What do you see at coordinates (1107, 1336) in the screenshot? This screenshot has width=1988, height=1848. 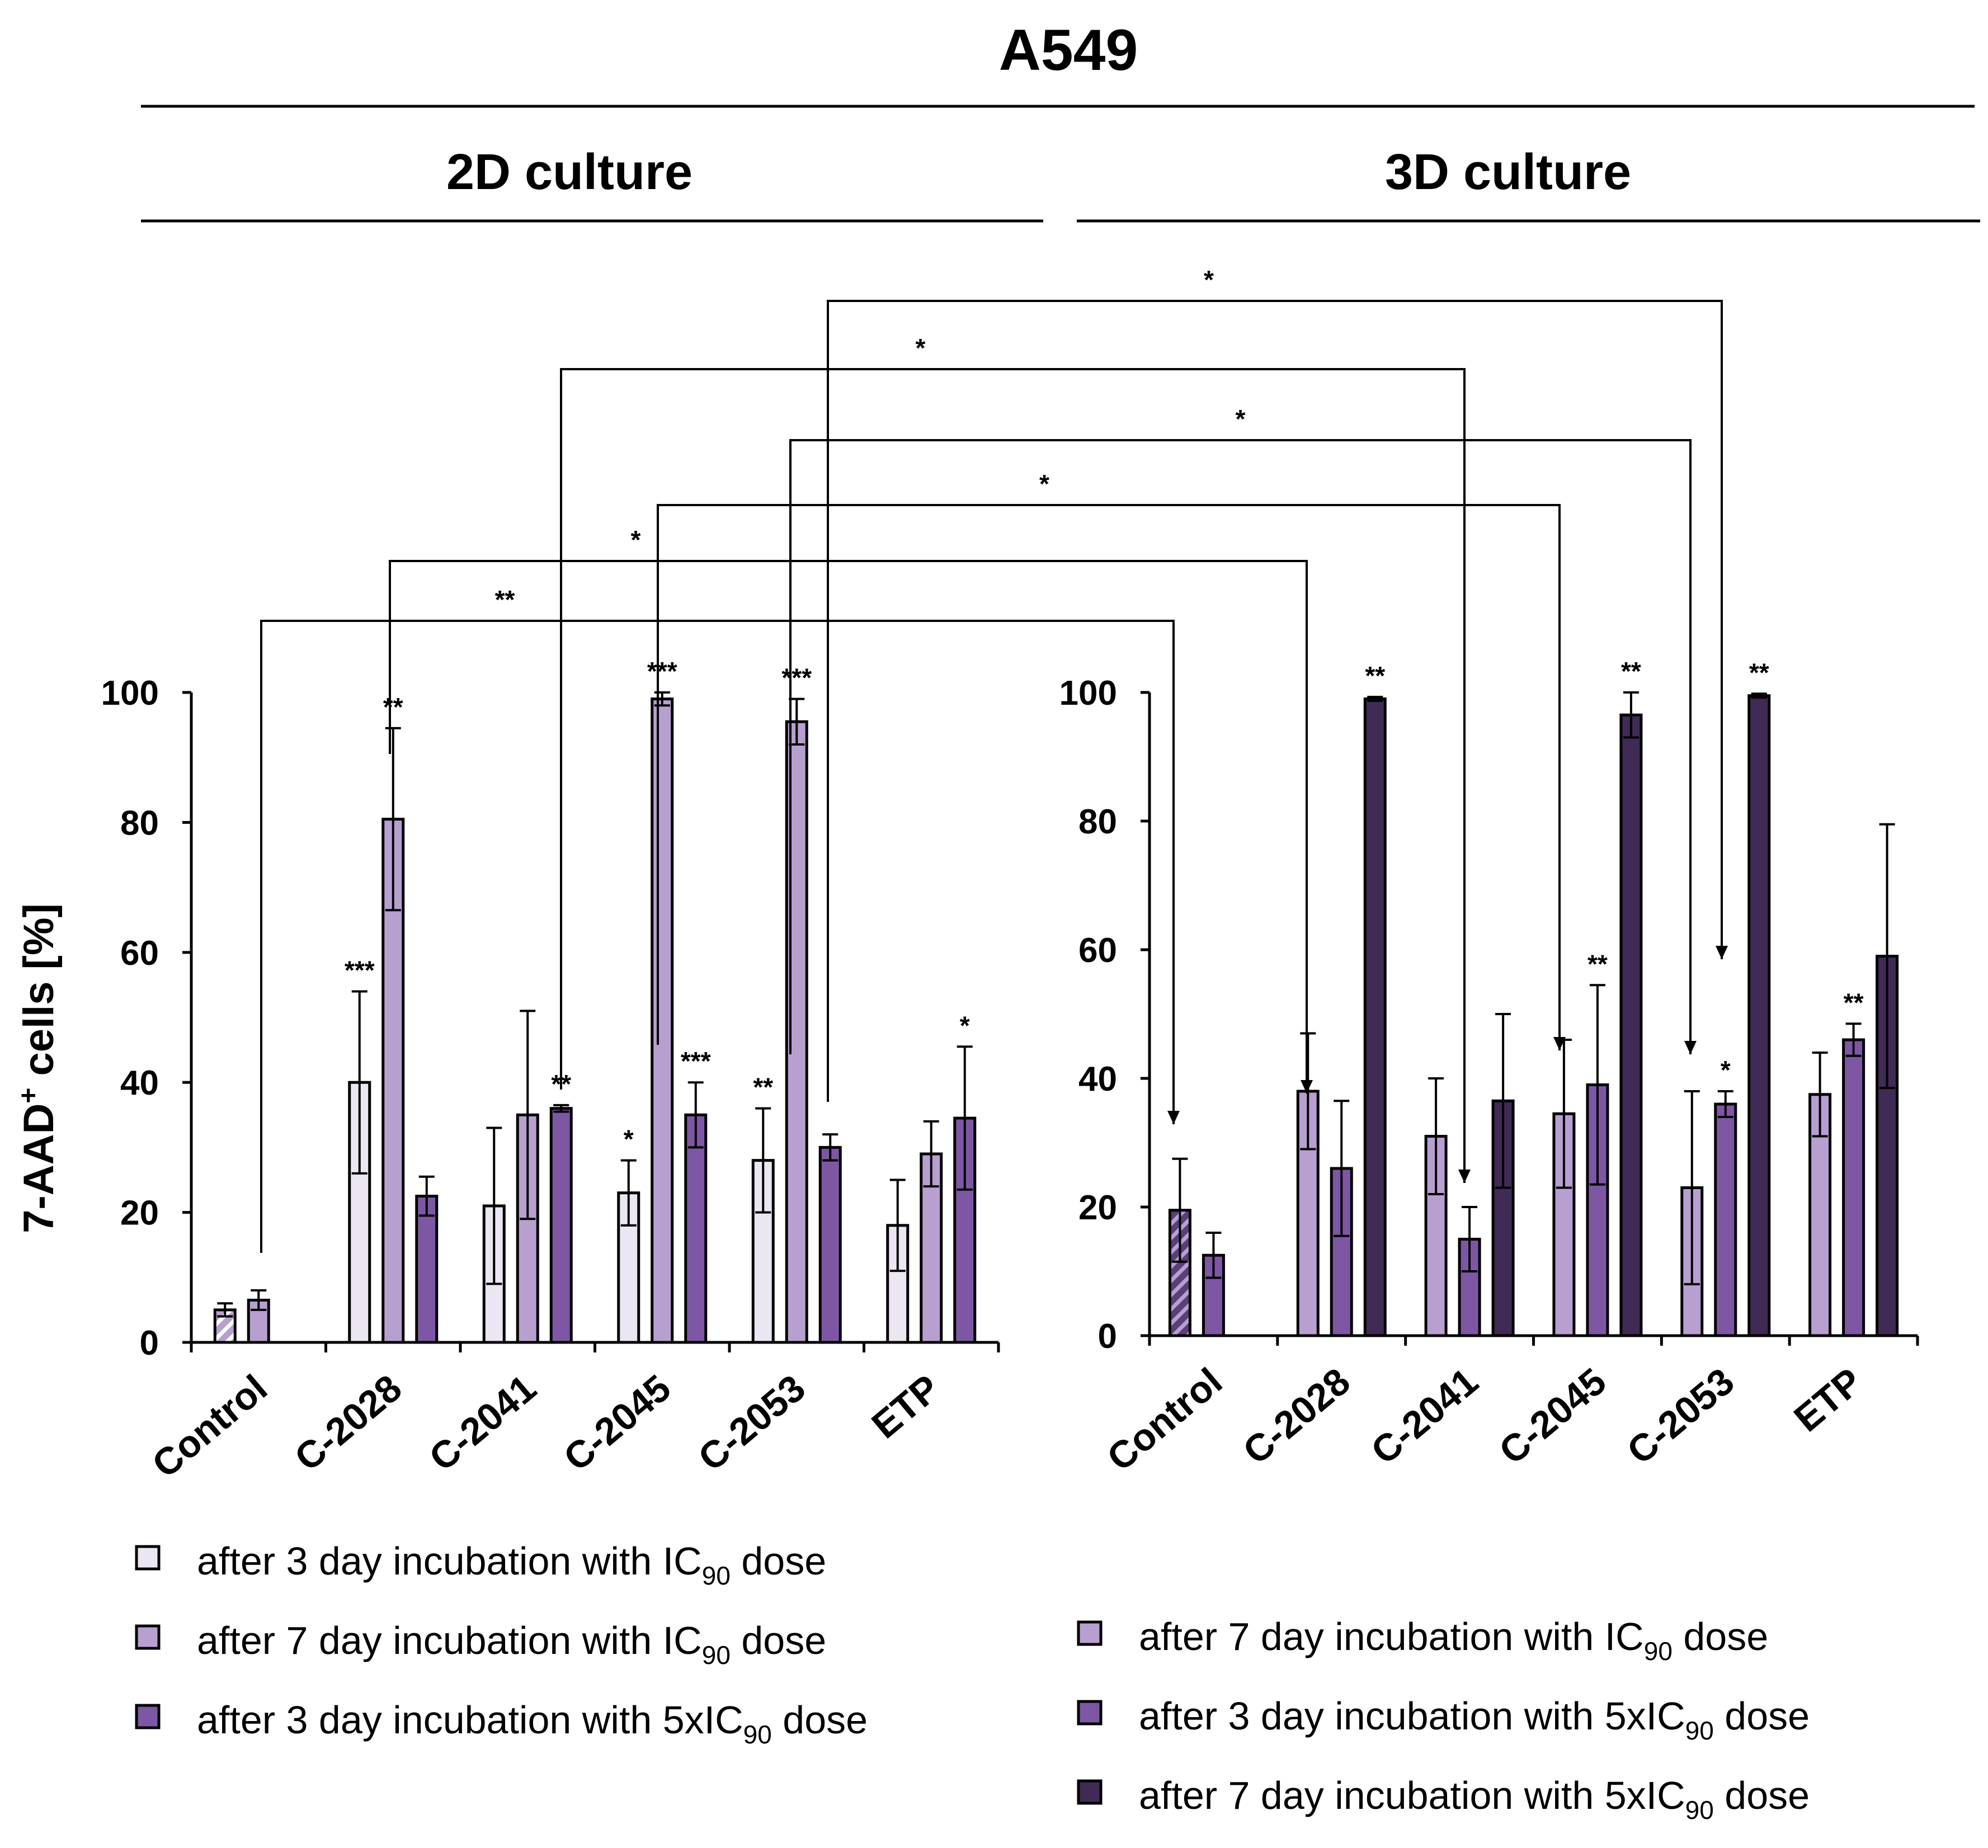 I see `3d-y-tick-label: 0` at bounding box center [1107, 1336].